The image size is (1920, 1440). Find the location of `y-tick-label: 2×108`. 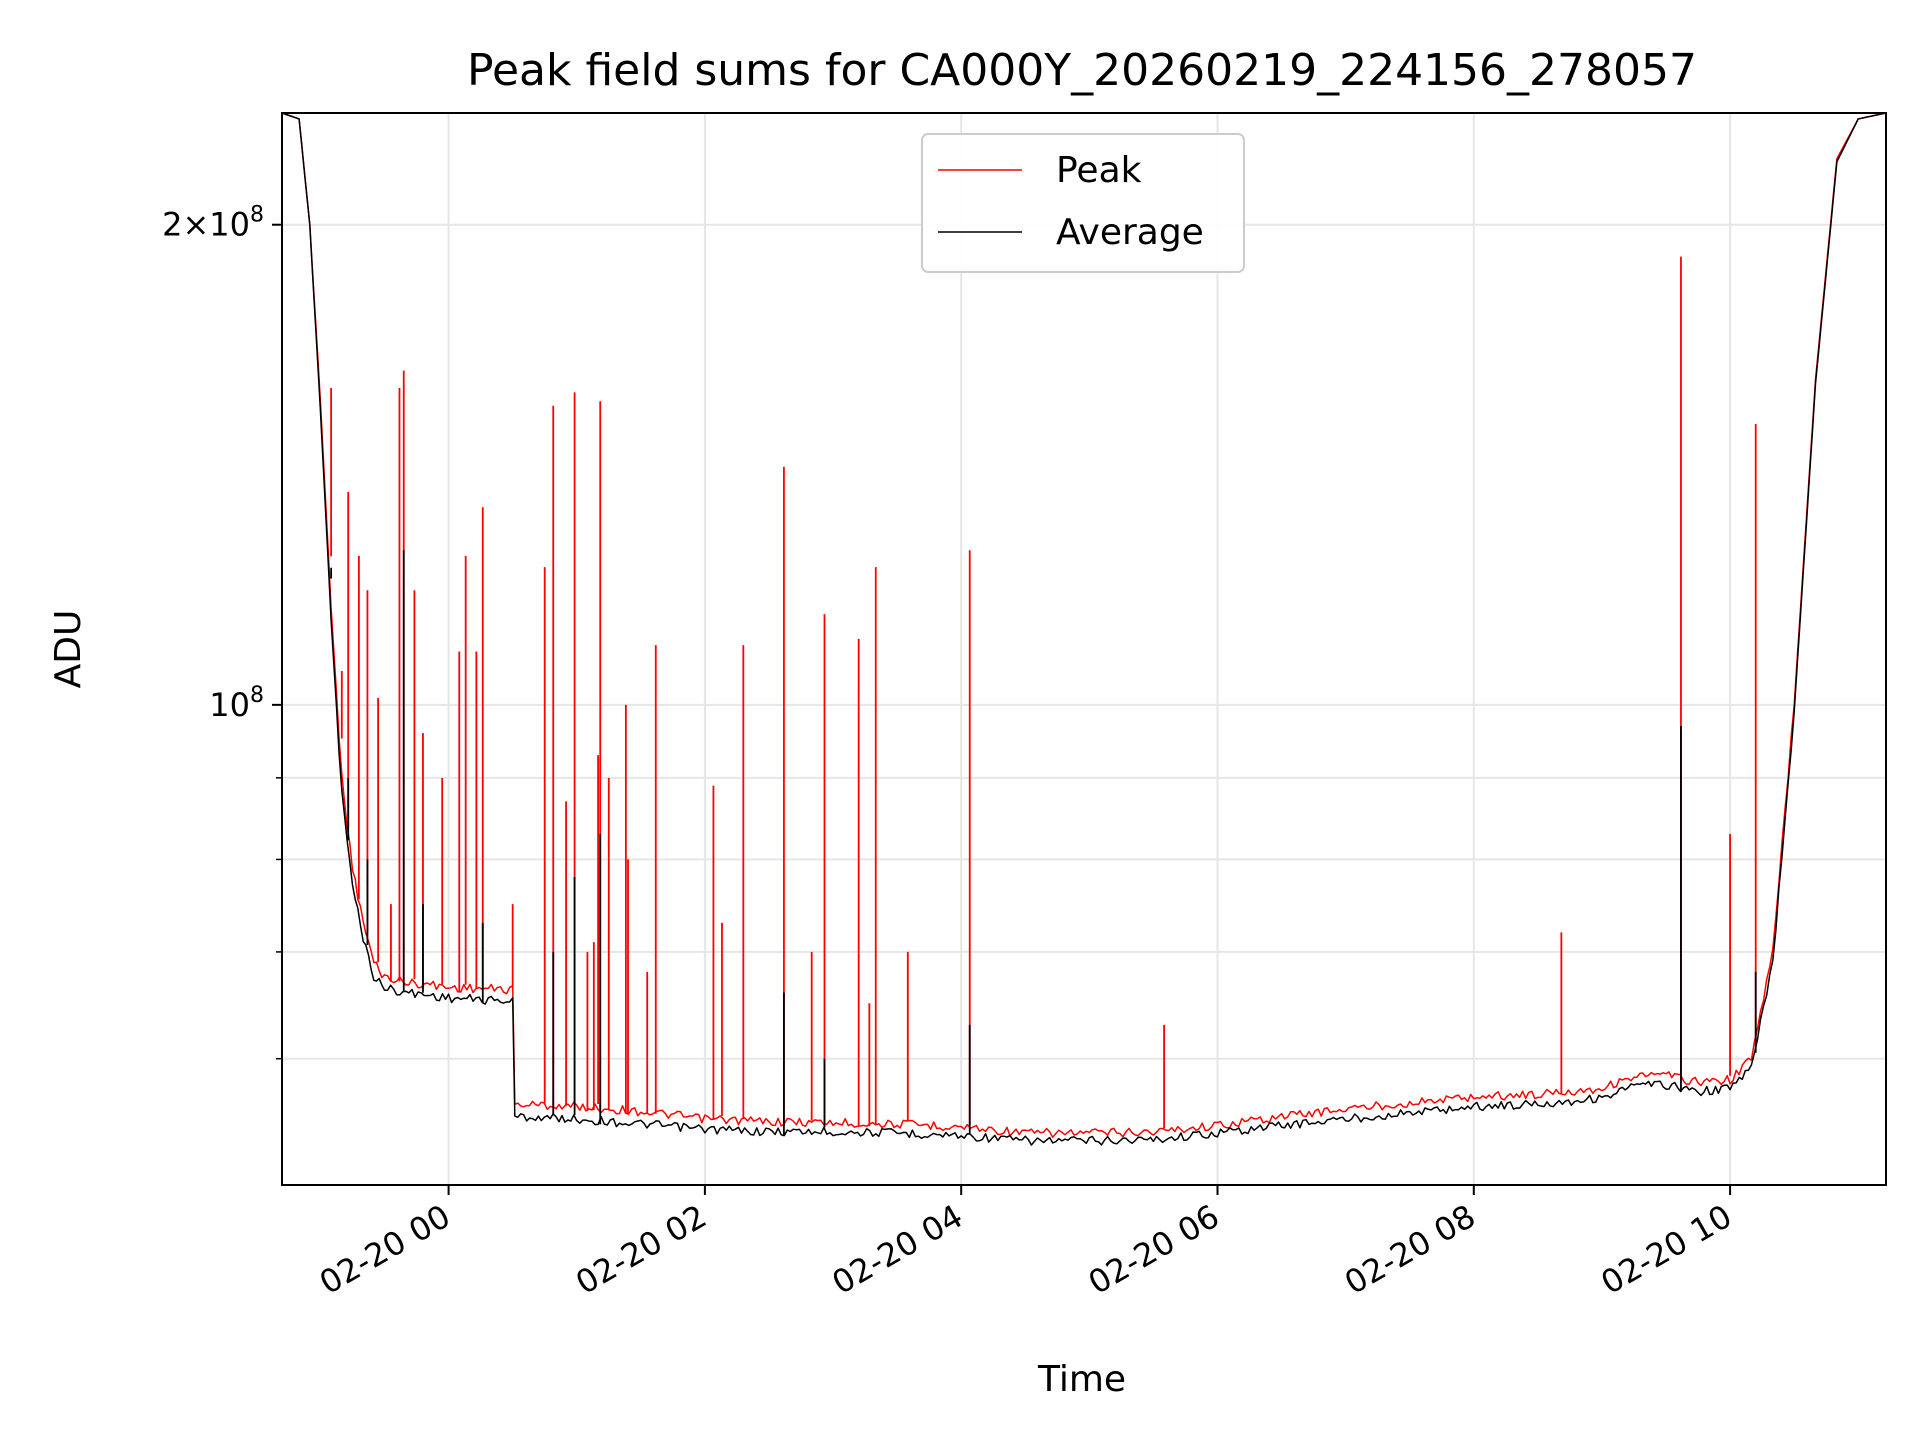

y-tick-label: 2×108 is located at coordinates (213, 223).